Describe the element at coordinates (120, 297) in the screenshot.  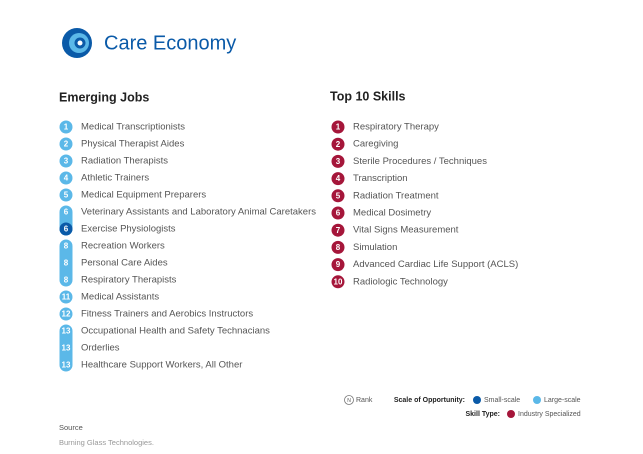
I see `job-title: Medical Assistants` at that location.